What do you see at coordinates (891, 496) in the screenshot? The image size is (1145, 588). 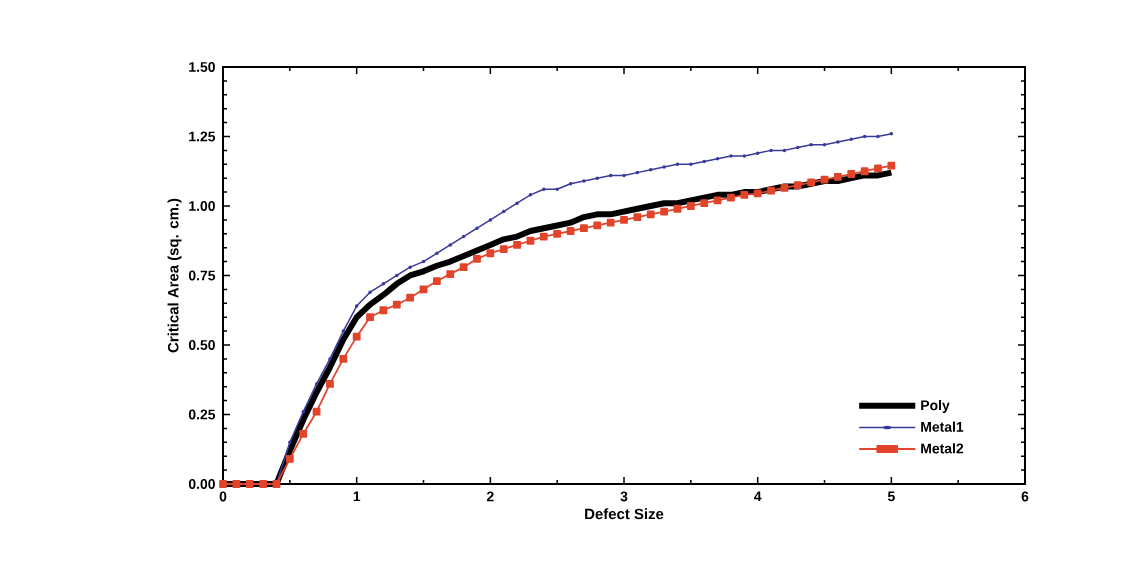 I see `x-tick-label: 5` at bounding box center [891, 496].